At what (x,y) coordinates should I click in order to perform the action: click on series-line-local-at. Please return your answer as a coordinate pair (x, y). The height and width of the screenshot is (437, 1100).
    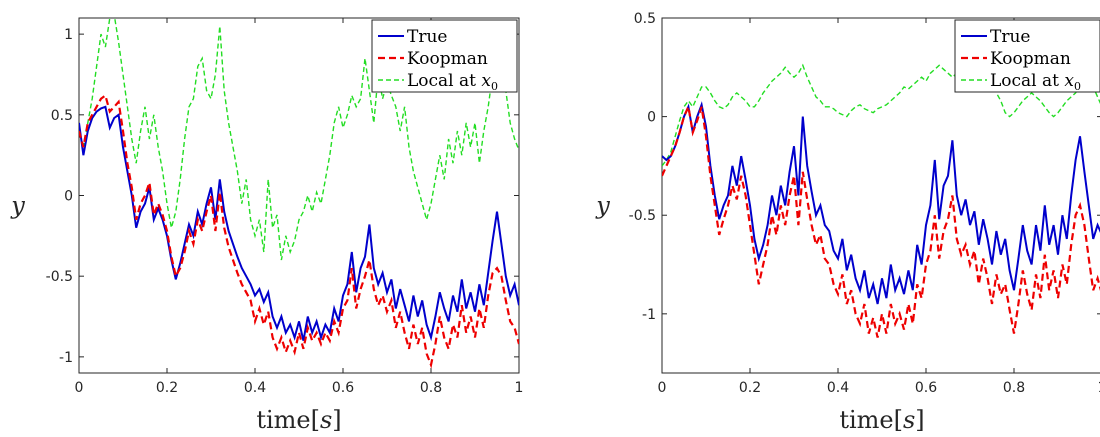
    Looking at the image, I should click on (881, 111).